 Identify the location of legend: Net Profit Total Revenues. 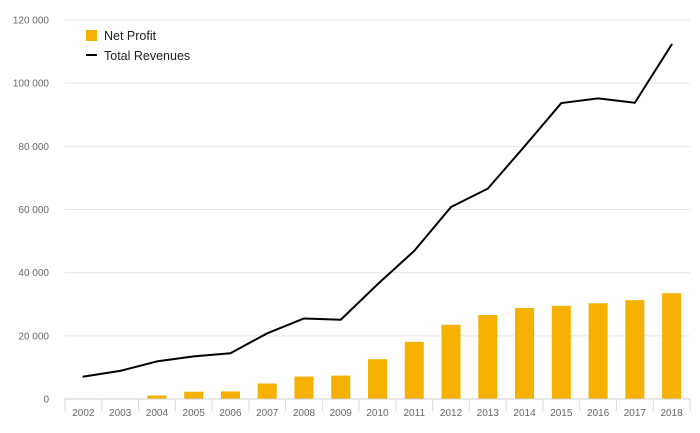
(138, 46).